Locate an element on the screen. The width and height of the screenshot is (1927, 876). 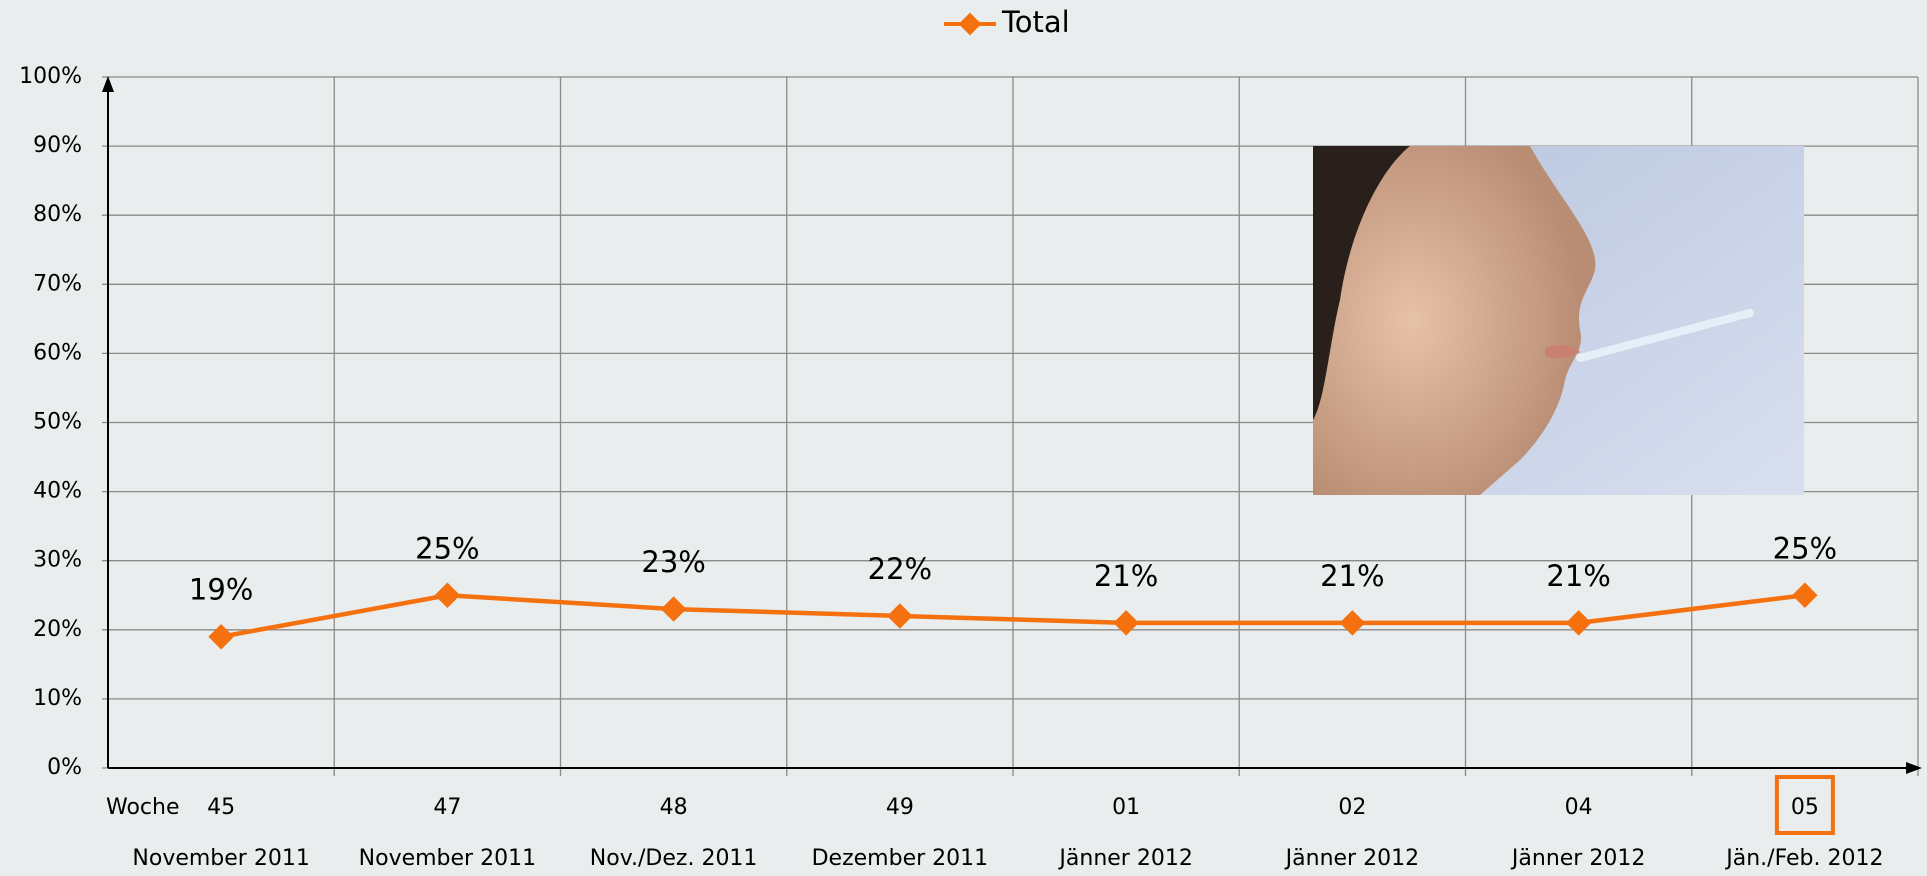
y-tick-label: 70% is located at coordinates (57, 283).